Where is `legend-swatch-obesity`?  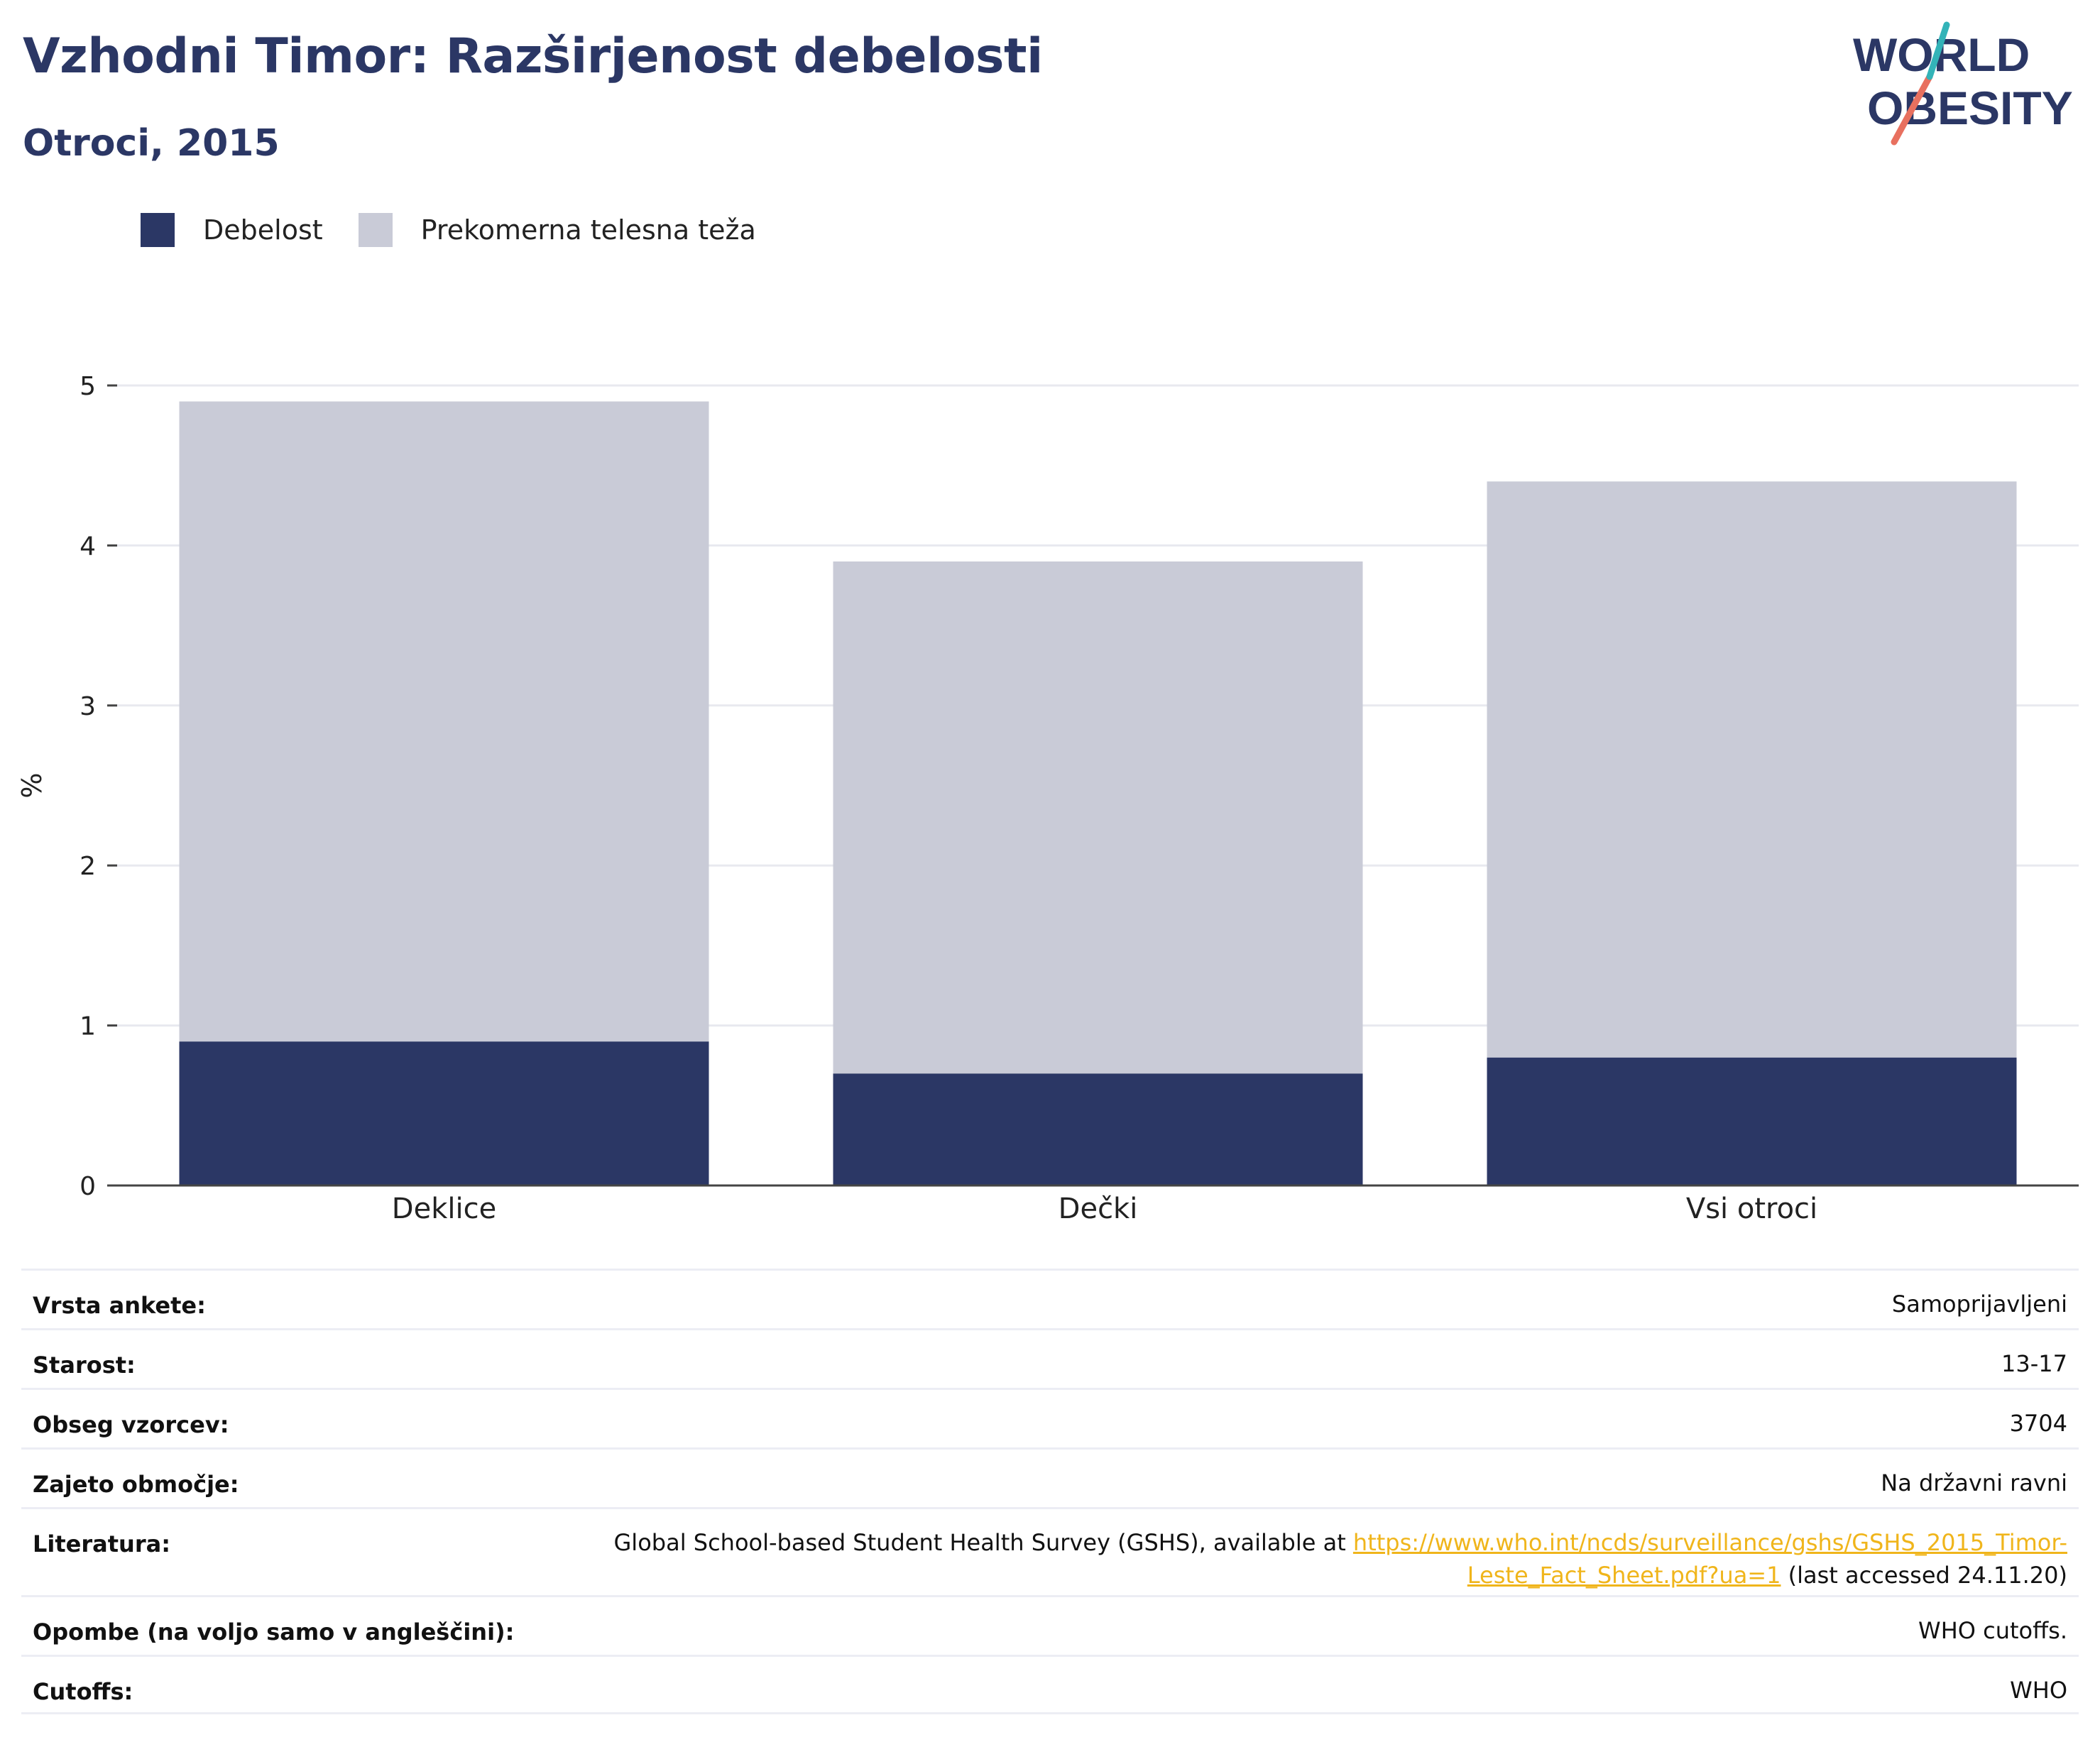 legend-swatch-obesity is located at coordinates (158, 230).